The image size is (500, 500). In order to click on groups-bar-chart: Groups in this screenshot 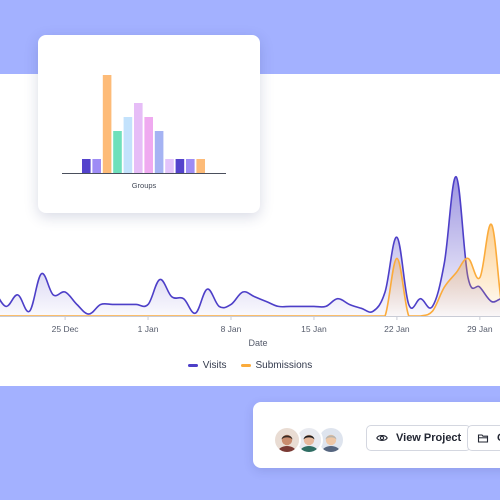, I will do `click(144, 132)`.